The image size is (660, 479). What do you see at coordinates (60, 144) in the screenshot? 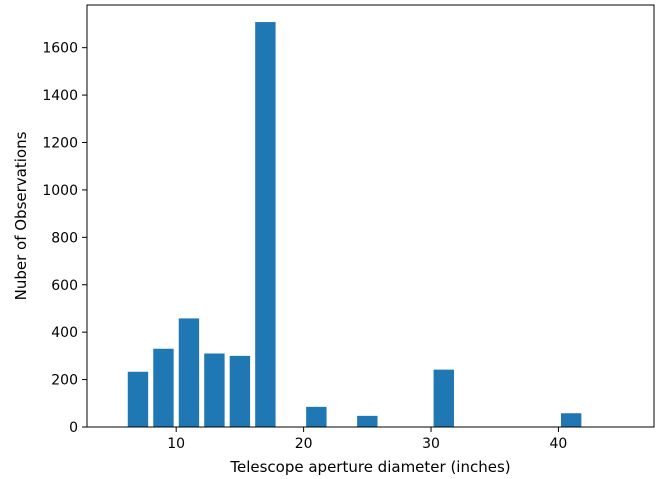
I see `y-tick-label: 1200` at bounding box center [60, 144].